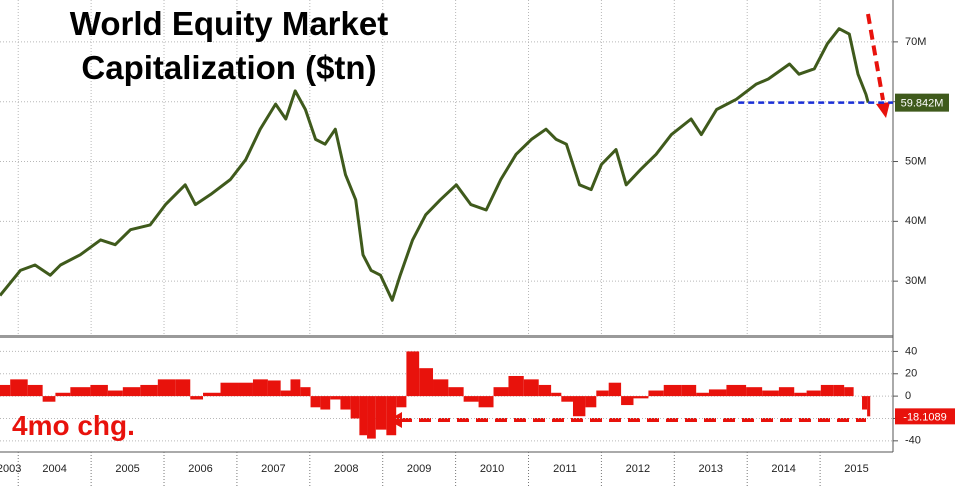 This screenshot has height=486, width=960. Describe the element at coordinates (54, 469) in the screenshot. I see `x-tick-label: 2004` at that location.